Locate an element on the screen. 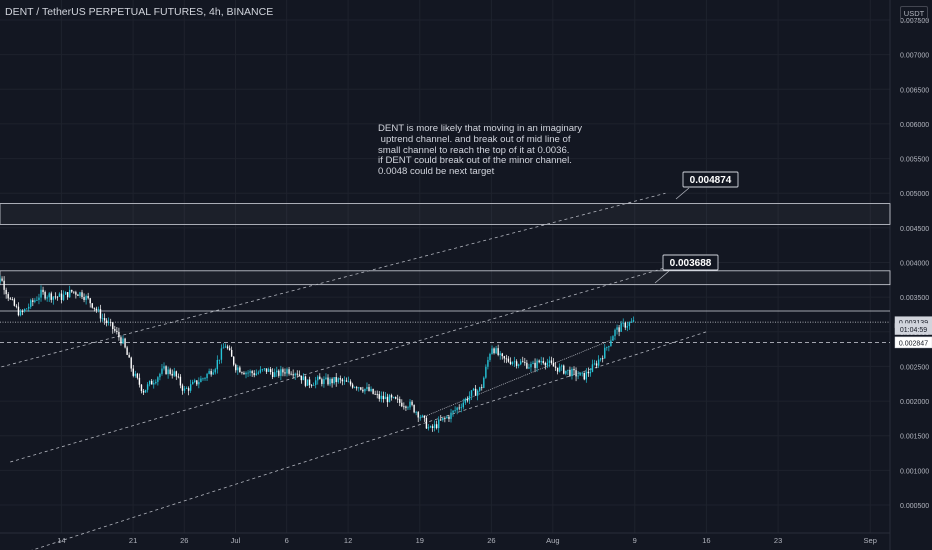  target-pointer is located at coordinates (662, 277).